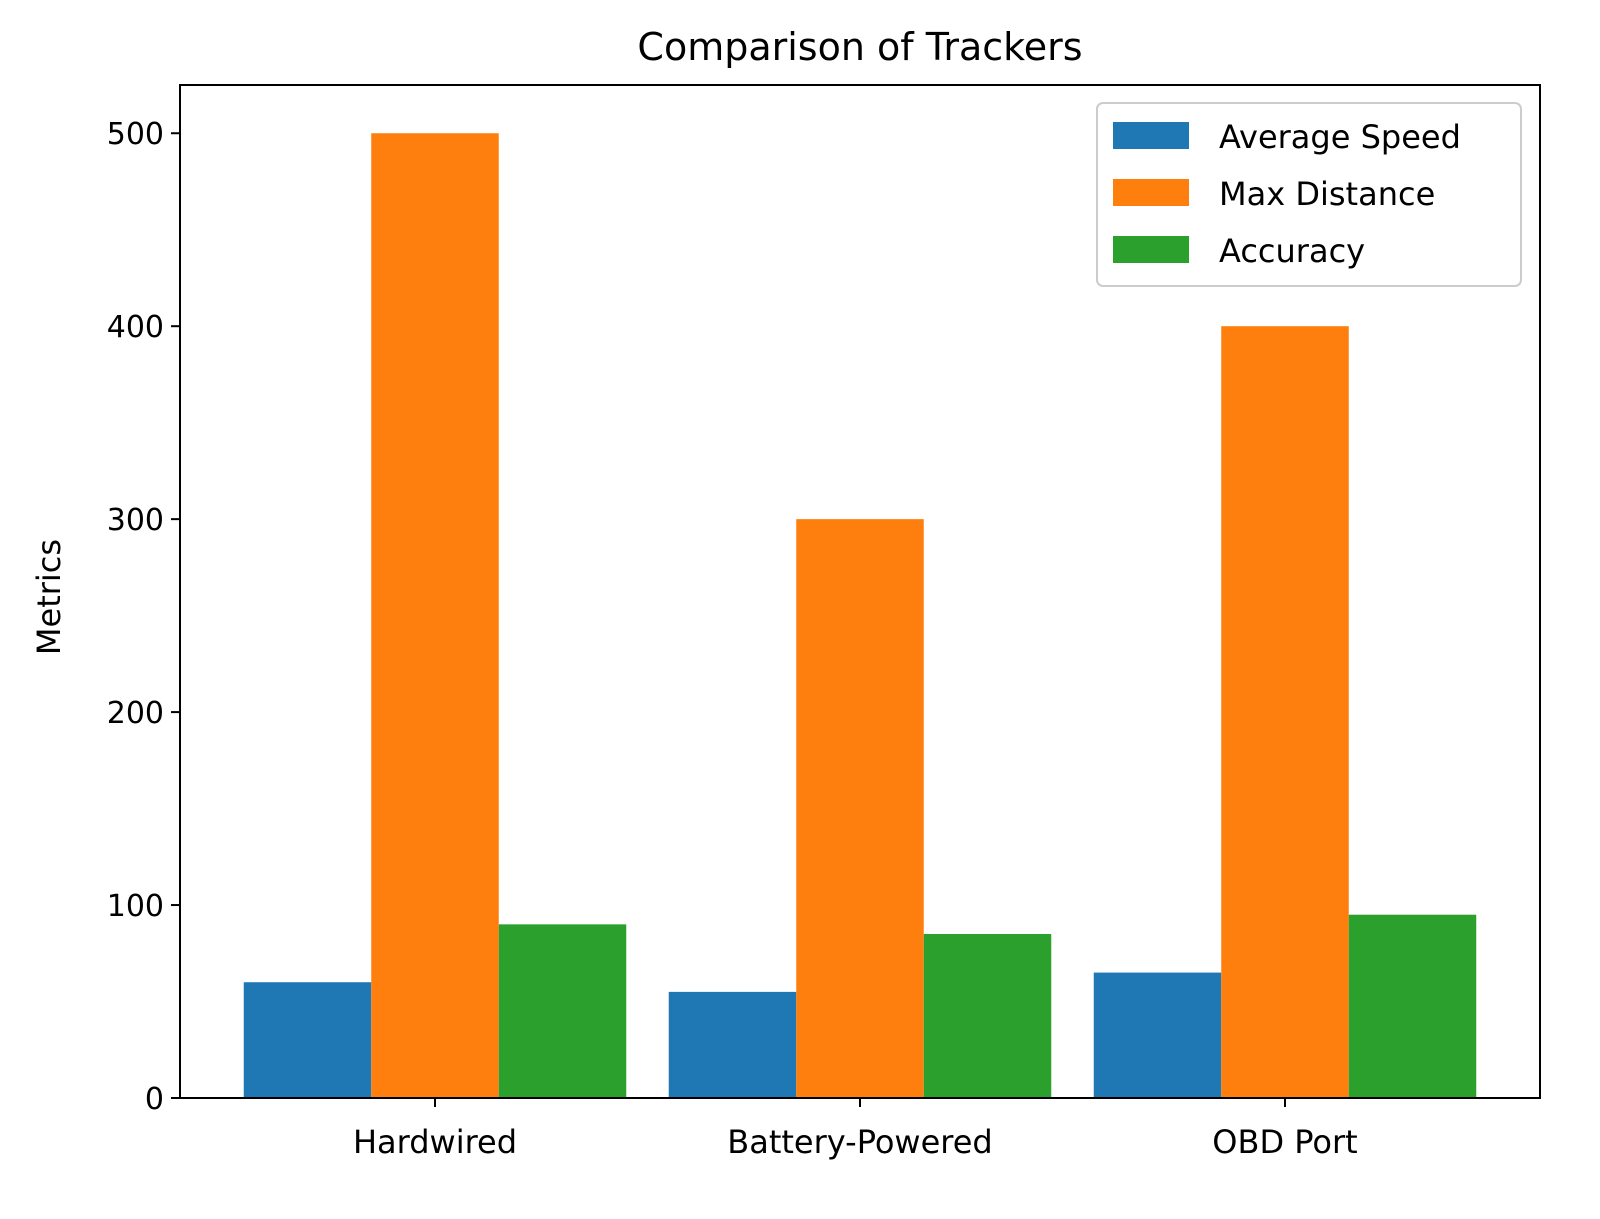 The height and width of the screenshot is (1219, 1600). I want to click on x-tick-label: OBD Port, so click(1284, 1142).